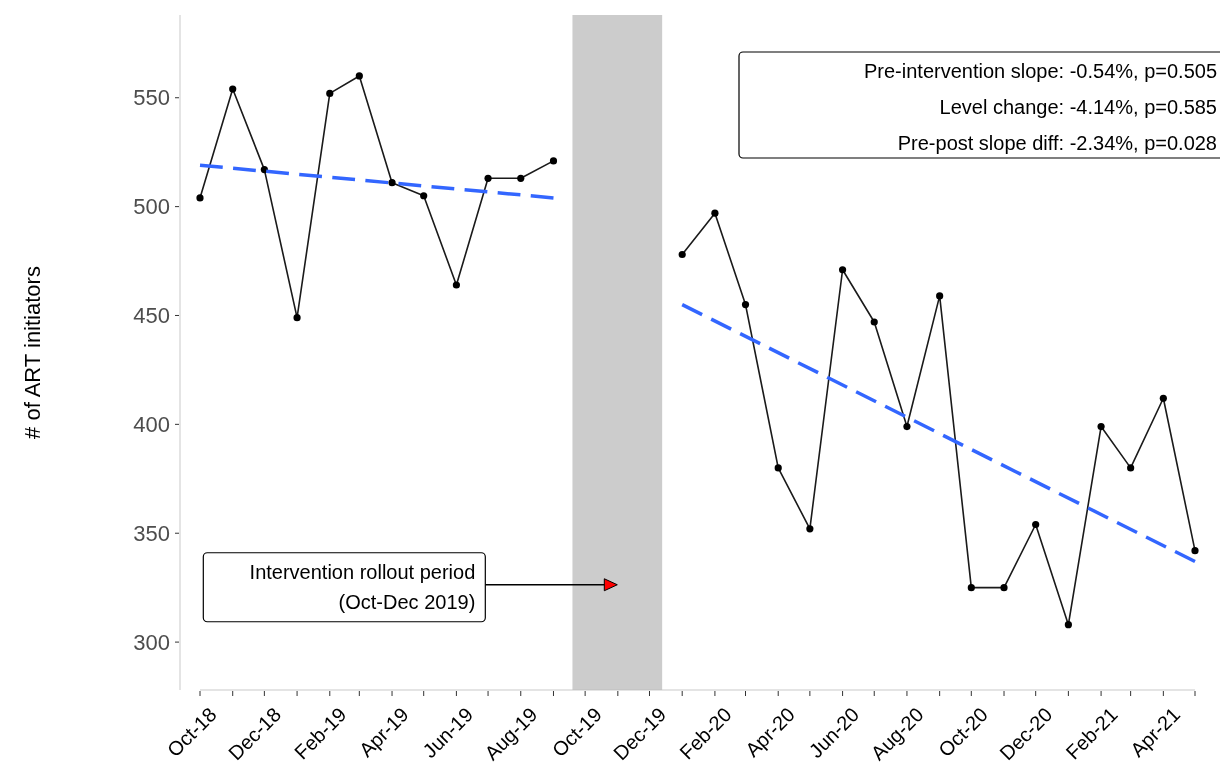 The width and height of the screenshot is (1220, 780). What do you see at coordinates (151, 98) in the screenshot?
I see `y-tick-label: 550` at bounding box center [151, 98].